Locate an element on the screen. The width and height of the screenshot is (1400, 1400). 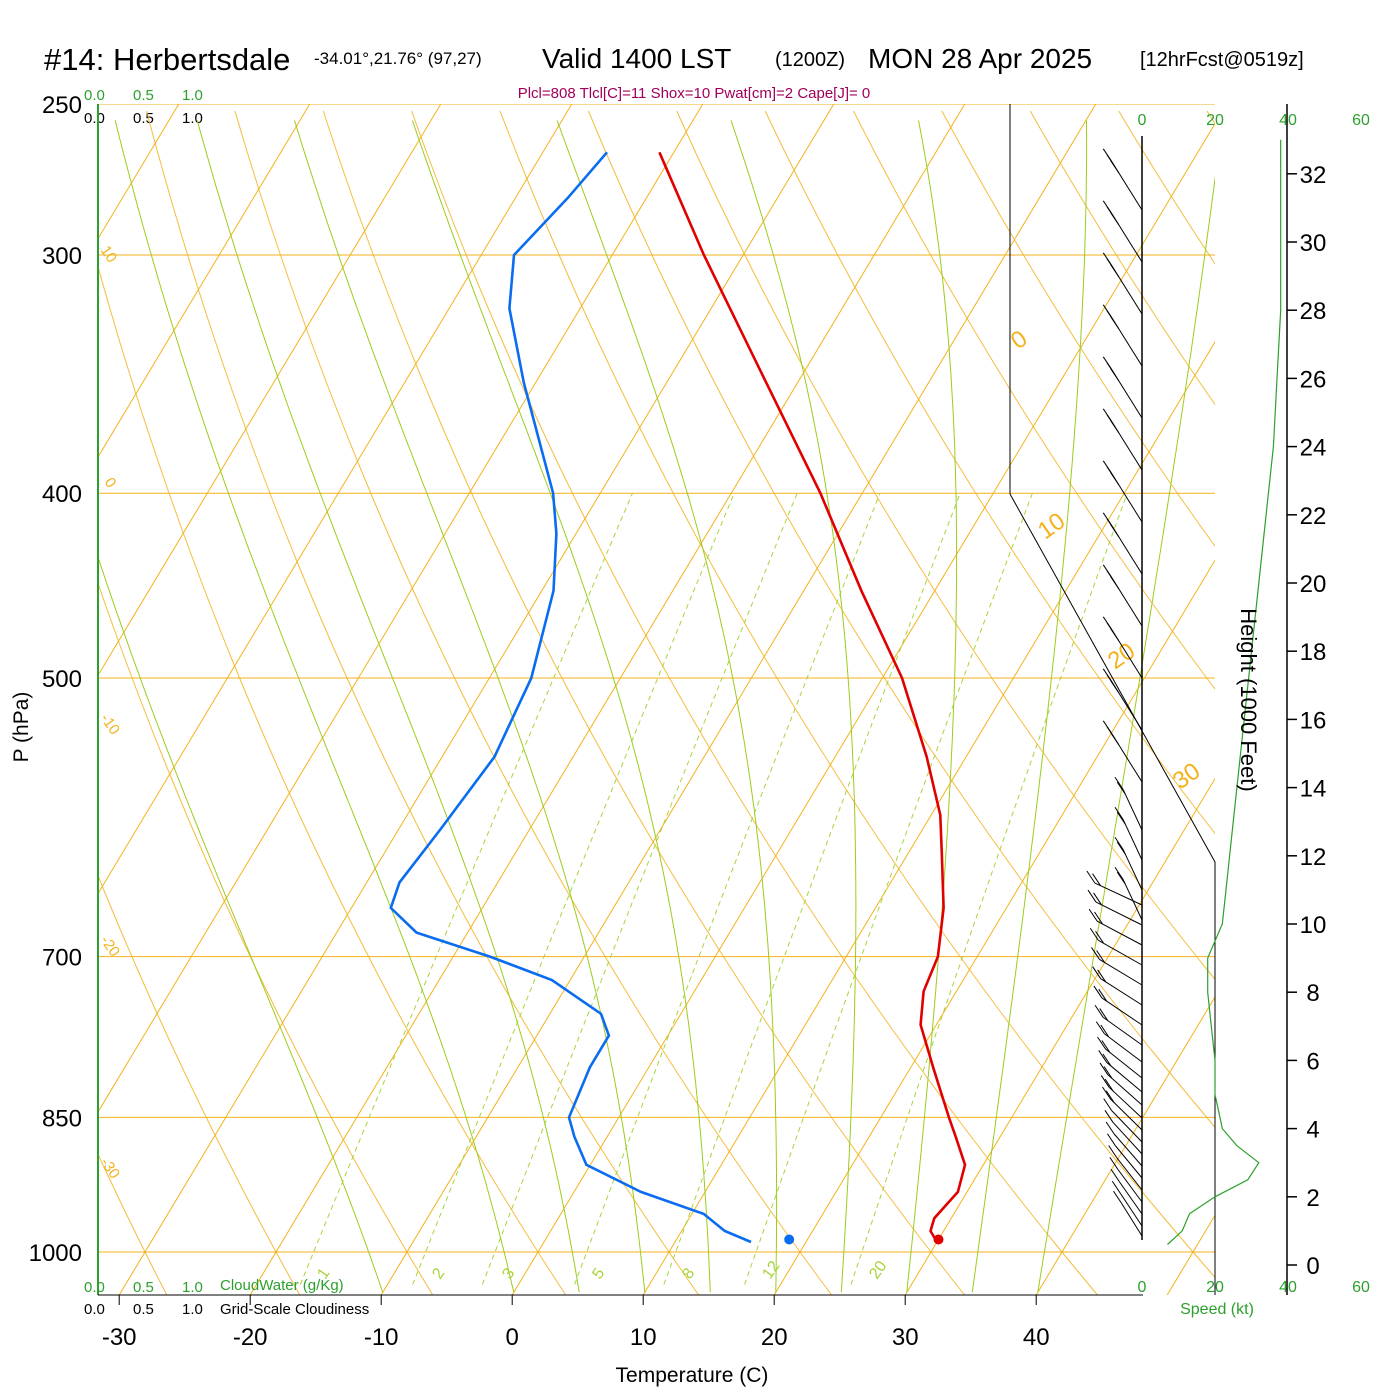
height-tick-label: 0 is located at coordinates (1312, 1266).